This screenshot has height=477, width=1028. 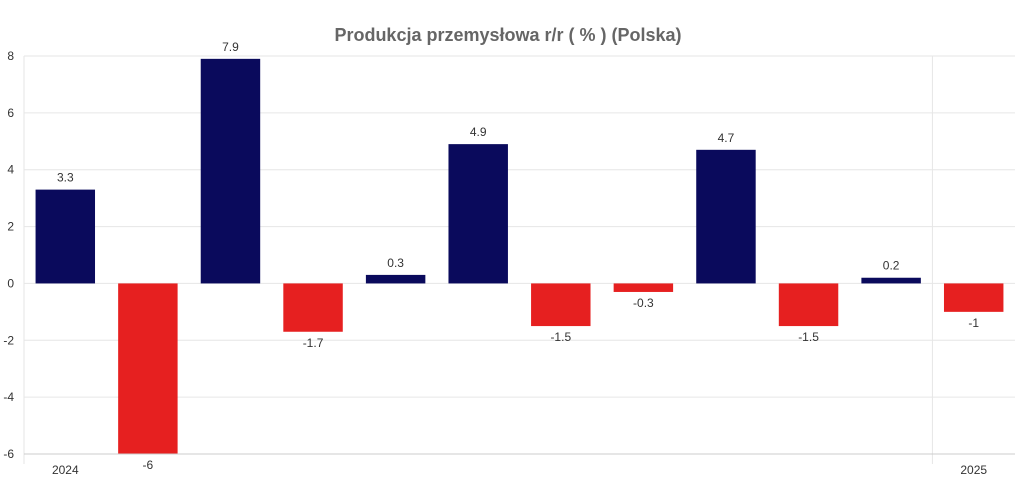 I want to click on chart-title: Produkcja przemysłowa r/r ( % ) (Polska), so click(x=507, y=35).